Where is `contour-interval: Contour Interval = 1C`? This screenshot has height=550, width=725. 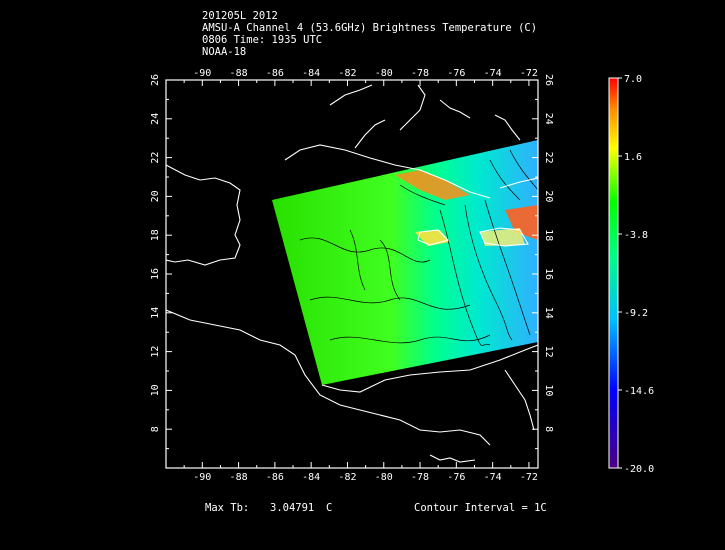 contour-interval: Contour Interval = 1C is located at coordinates (480, 508).